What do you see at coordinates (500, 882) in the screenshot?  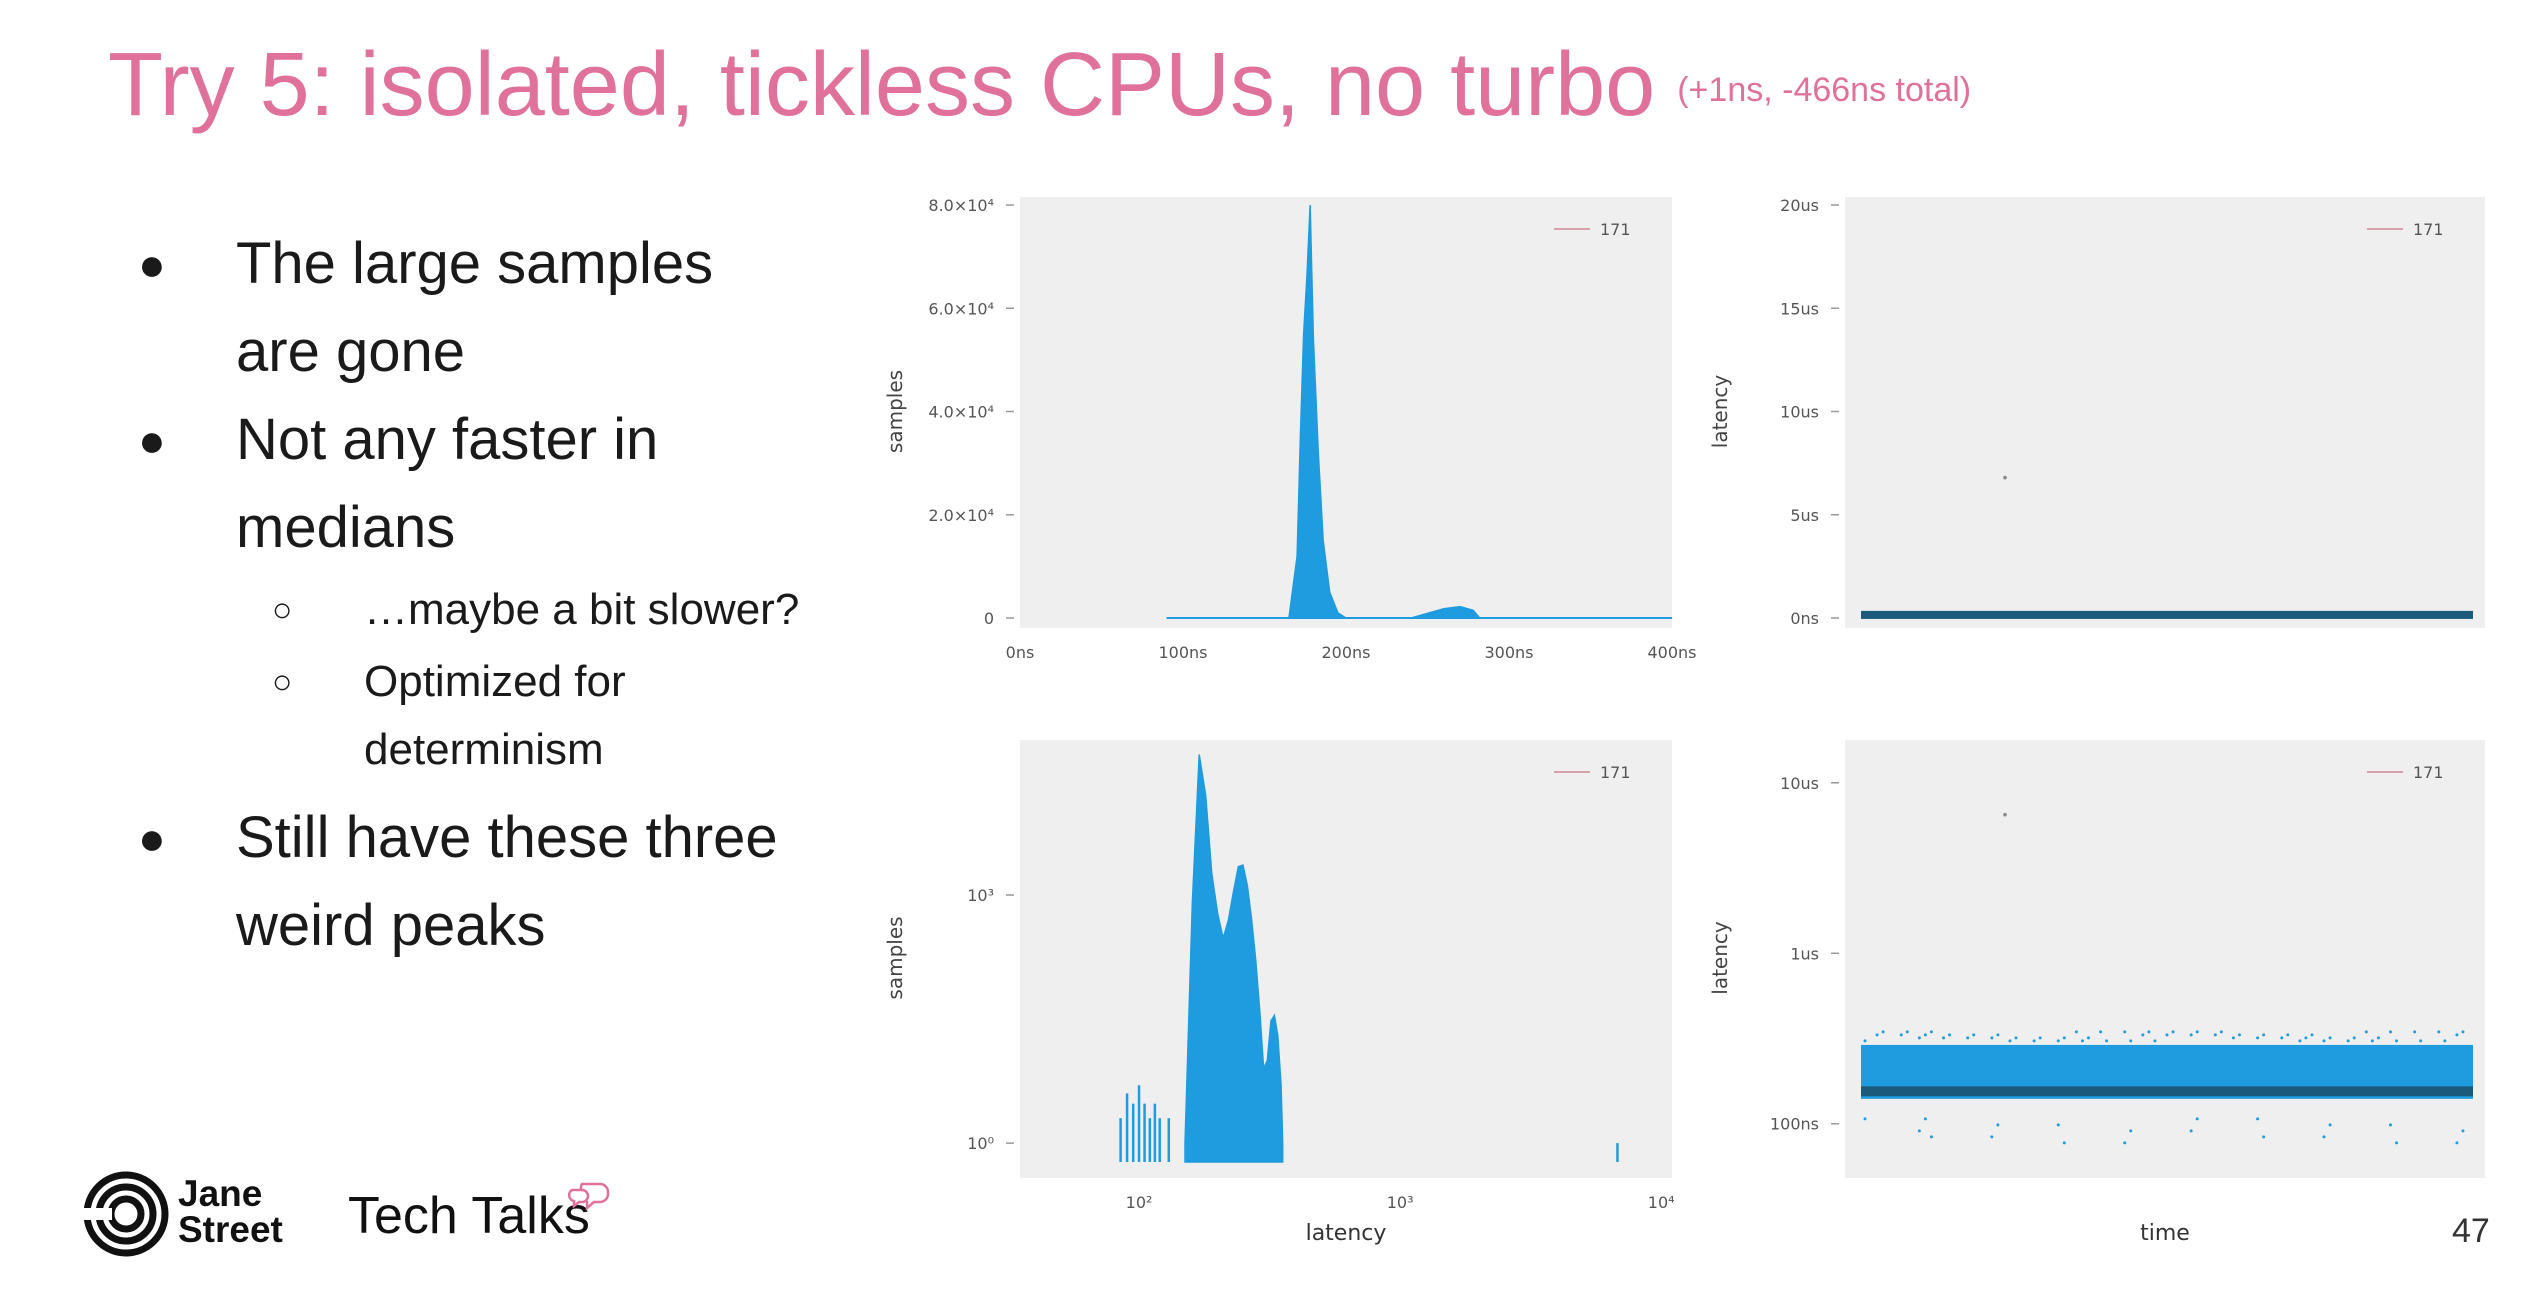 I see `bullet-item: ● Still have these three weird peaks` at bounding box center [500, 882].